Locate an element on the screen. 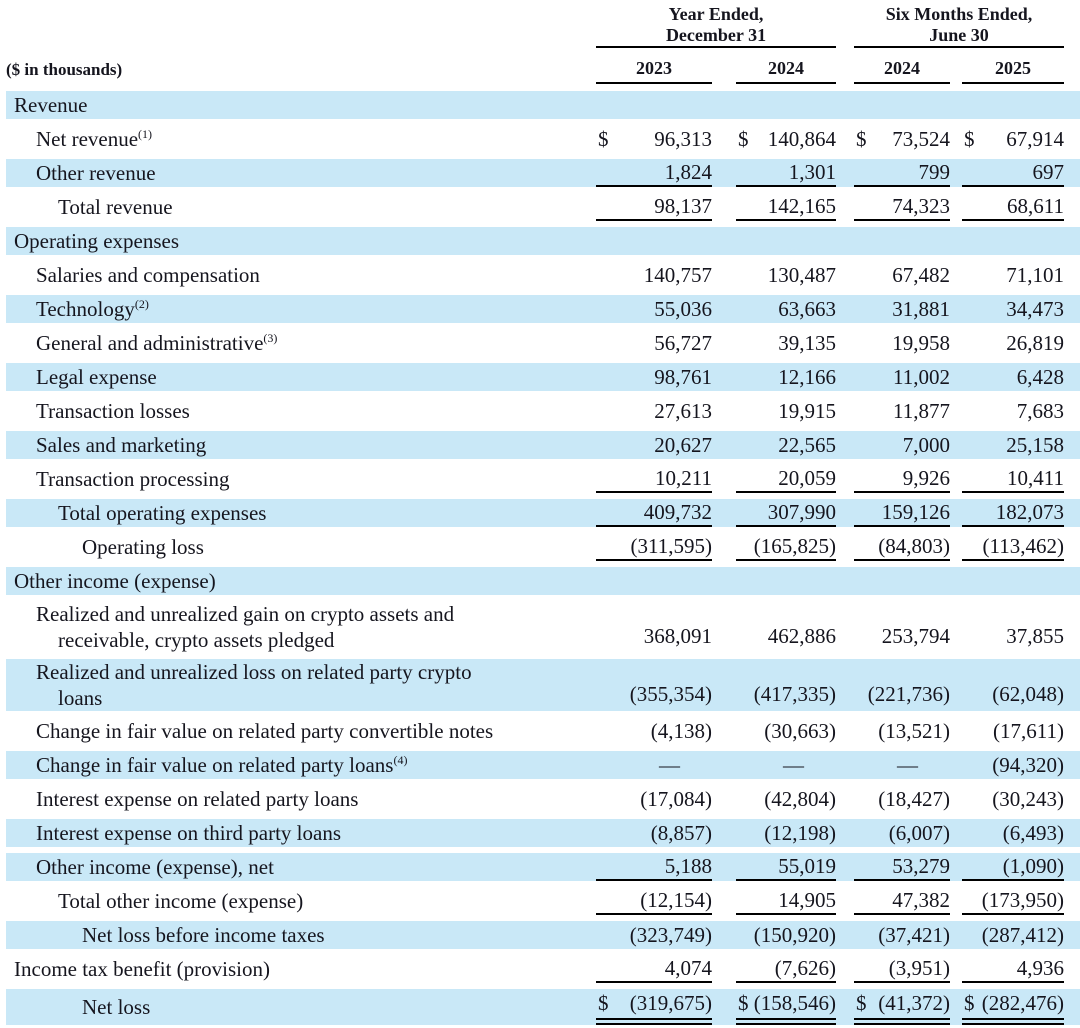 Image resolution: width=1080 pixels, height=1028 pixels. value-cell: $ (41,372) is located at coordinates (902, 1007).